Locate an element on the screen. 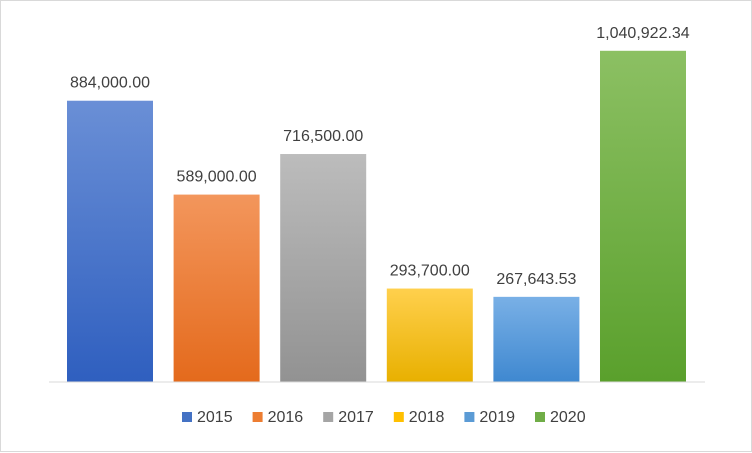 The image size is (752, 453). legend-swatch-2017 is located at coordinates (328, 417).